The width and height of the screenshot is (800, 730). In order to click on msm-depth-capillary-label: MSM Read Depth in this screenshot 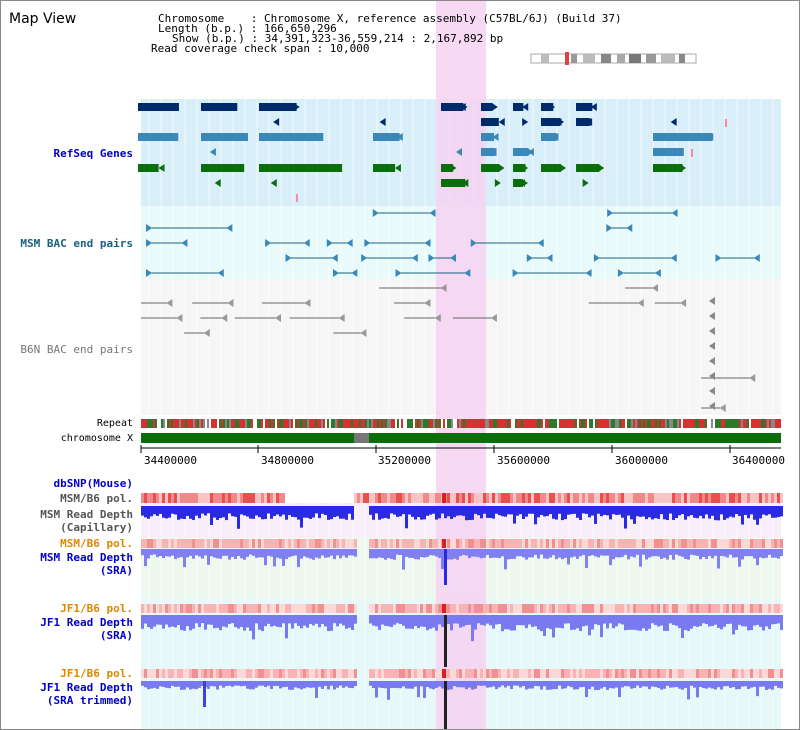, I will do `click(86, 514)`.